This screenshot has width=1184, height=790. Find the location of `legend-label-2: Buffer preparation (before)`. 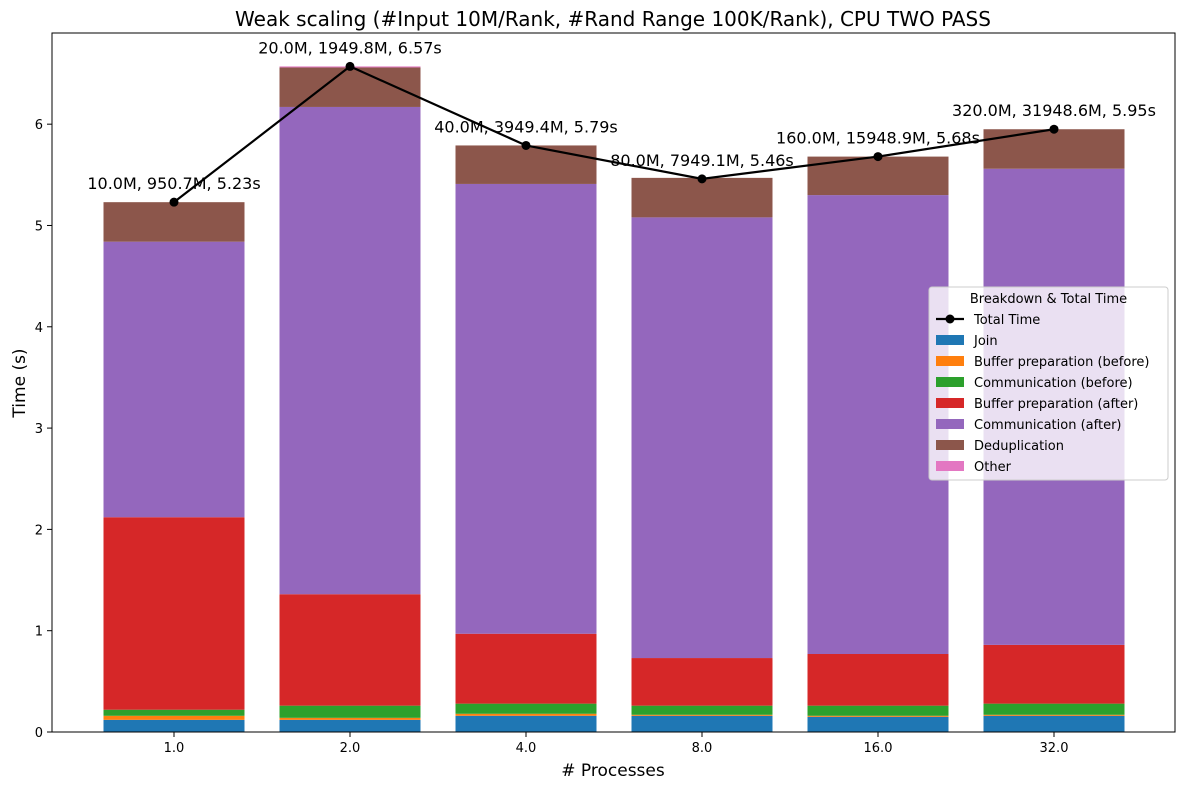

legend-label-2: Buffer preparation (before) is located at coordinates (1061, 362).